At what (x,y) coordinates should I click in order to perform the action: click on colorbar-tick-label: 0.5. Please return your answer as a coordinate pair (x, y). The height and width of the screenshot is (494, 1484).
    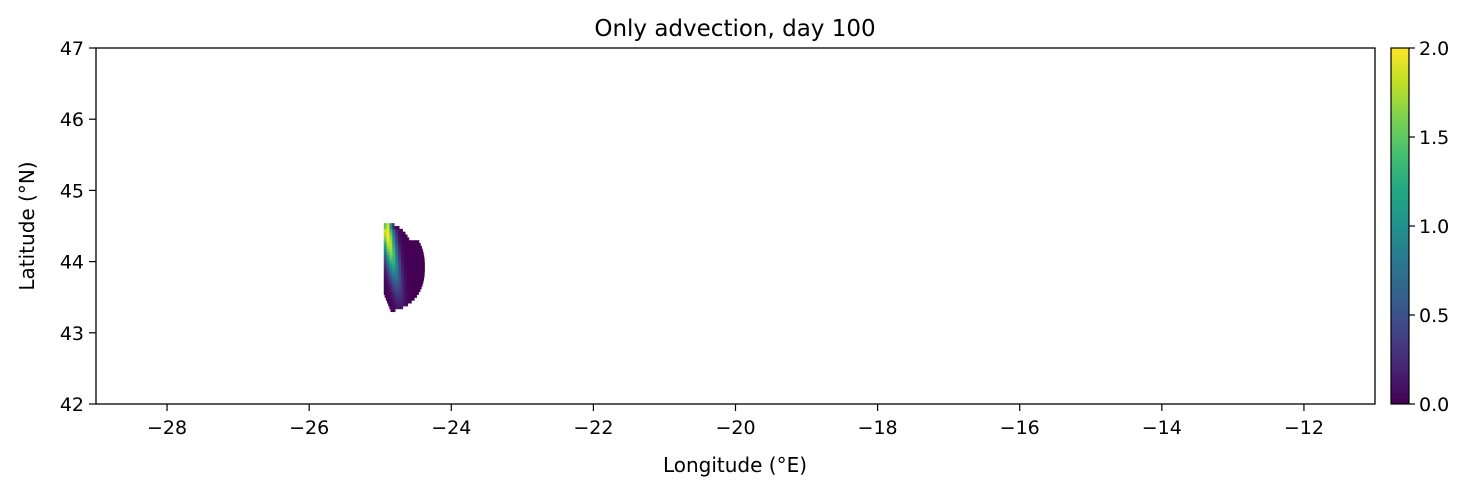
    Looking at the image, I should click on (1434, 316).